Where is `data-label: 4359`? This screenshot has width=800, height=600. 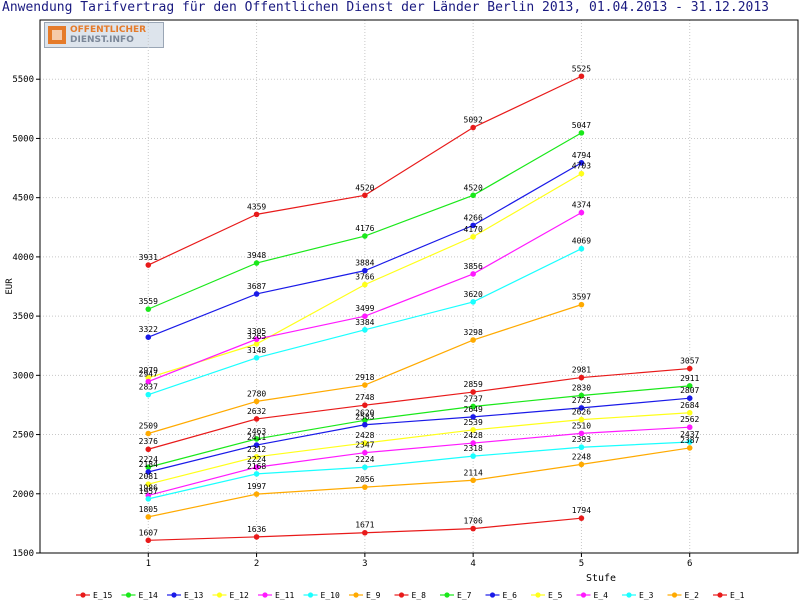
data-label: 4359 is located at coordinates (256, 206).